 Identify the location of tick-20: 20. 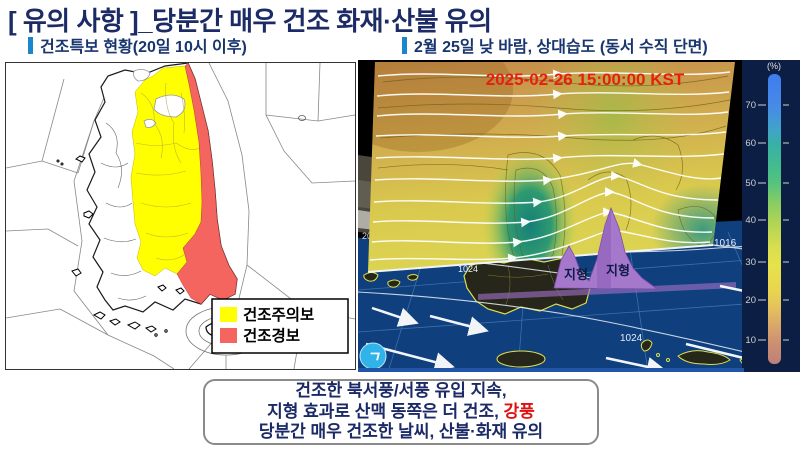
(750, 300).